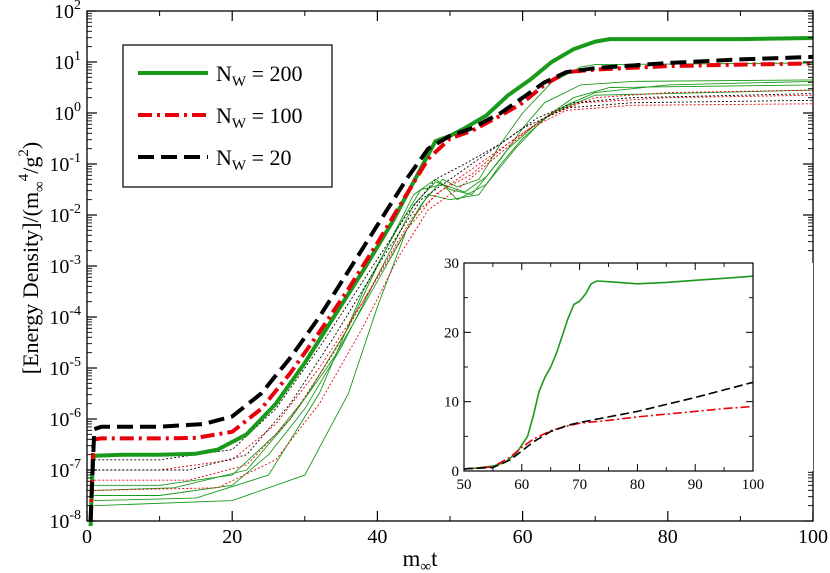 This screenshot has height=573, width=830. What do you see at coordinates (65, 520) in the screenshot?
I see `y-tick-label: 10⁻⁸` at bounding box center [65, 520].